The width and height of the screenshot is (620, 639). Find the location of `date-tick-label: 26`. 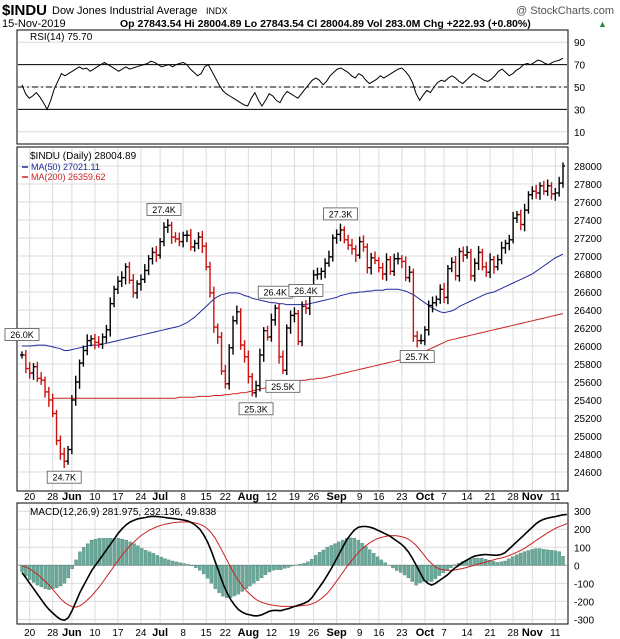

date-tick-label: 26 is located at coordinates (314, 497).